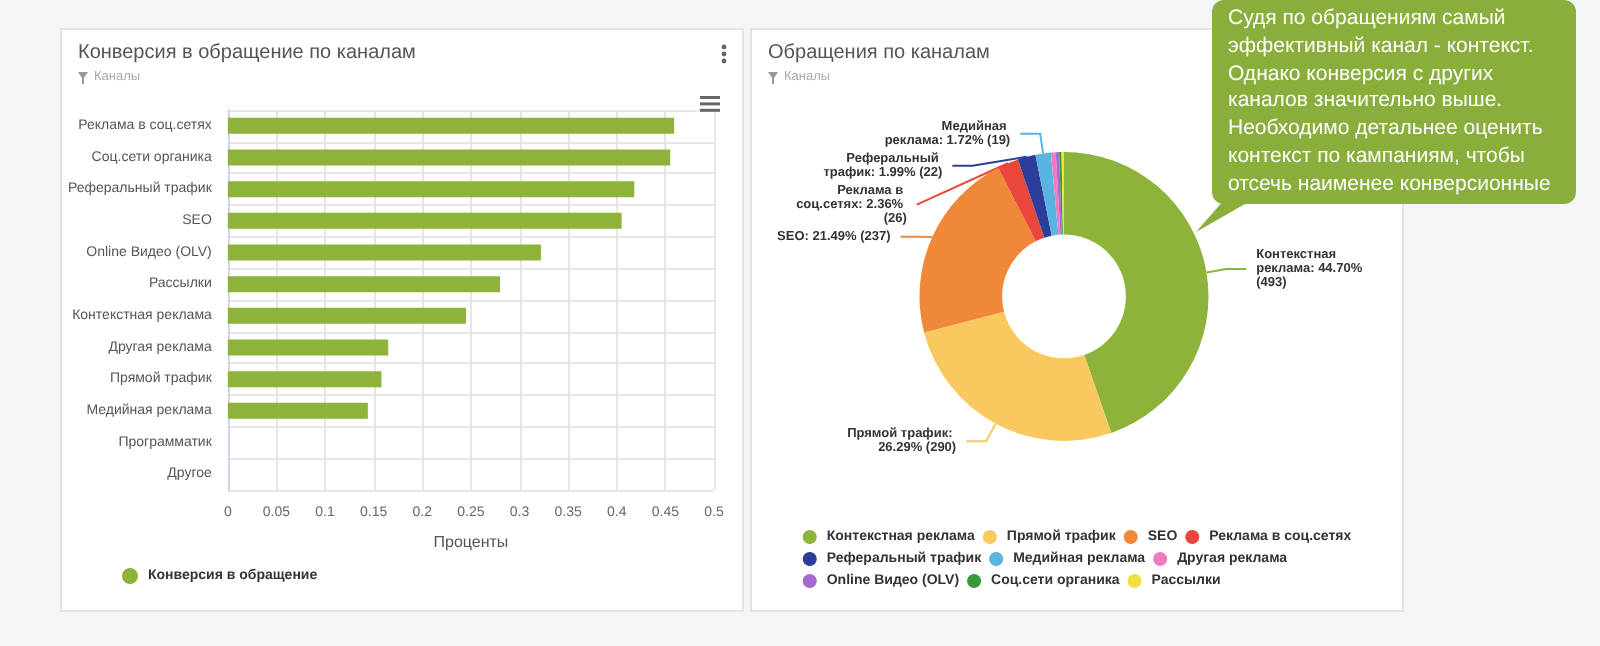  Describe the element at coordinates (1390, 103) in the screenshot. I see `text: Судя по обращениям самый эффективный канал - контекст. Однако конверсия с других каналов значительно выше. Необходимо детальнее оценить контекст по кампаниям, чтобы отсечь наименее конверсионные` at that location.